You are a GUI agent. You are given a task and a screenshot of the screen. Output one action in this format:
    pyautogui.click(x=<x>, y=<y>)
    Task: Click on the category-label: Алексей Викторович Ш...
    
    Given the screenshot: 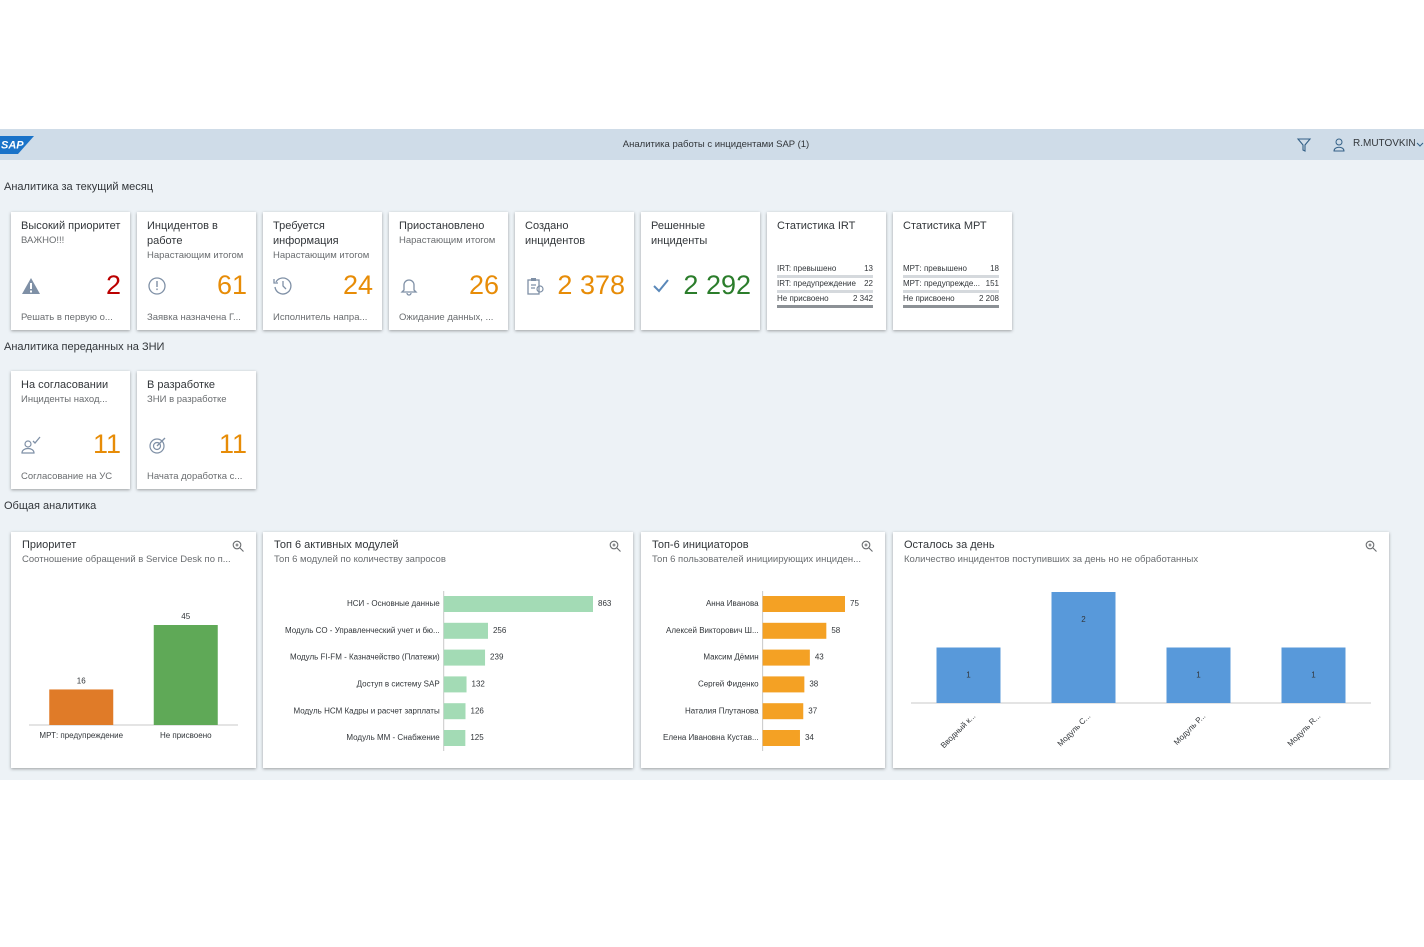 What is the action you would take?
    pyautogui.click(x=712, y=630)
    